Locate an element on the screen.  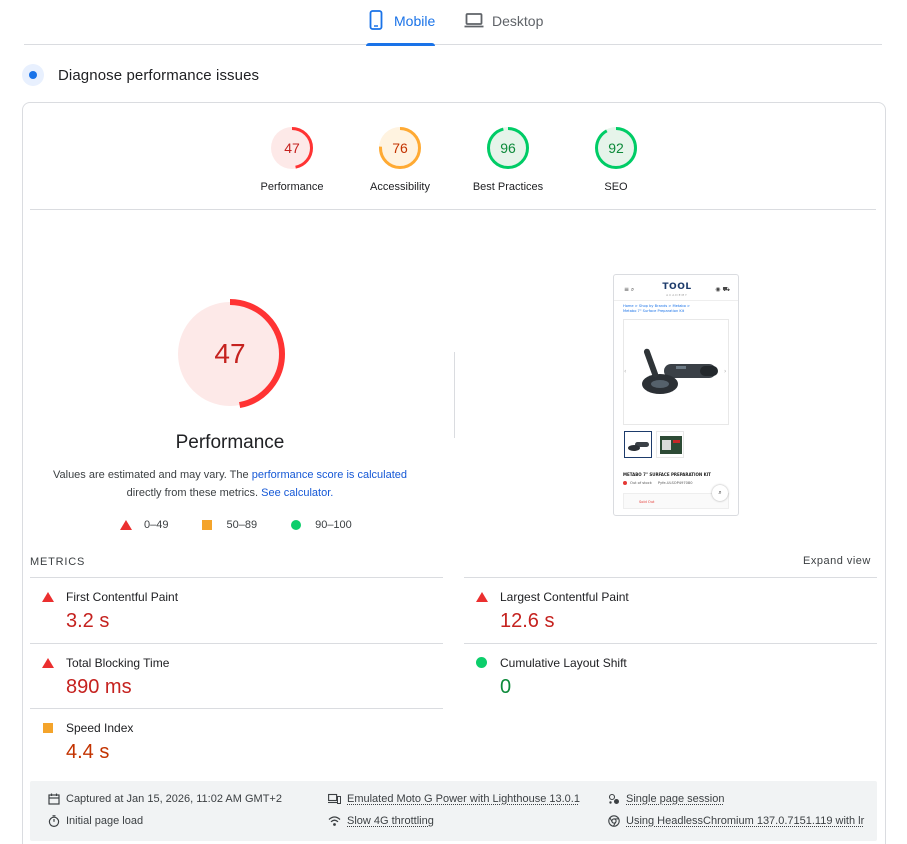
tab-desktop: Desktop is located at coordinates (503, 27).